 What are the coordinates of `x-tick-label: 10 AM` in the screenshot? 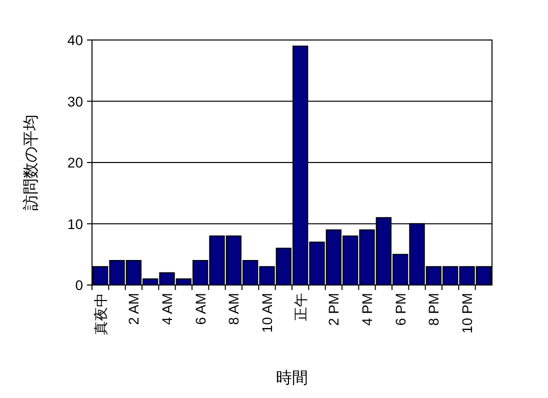 It's located at (267, 313).